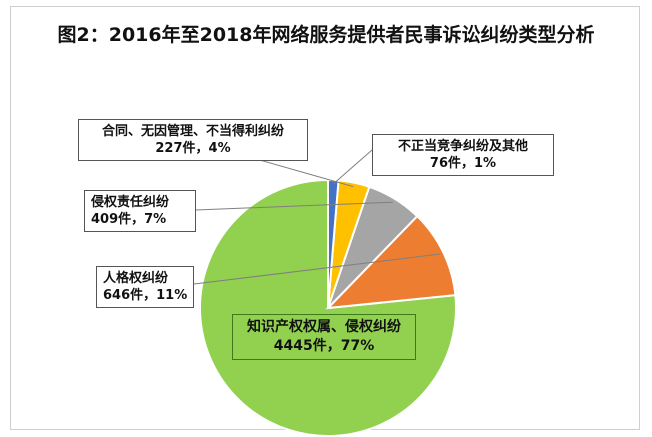  I want to click on label-ip: 知识产权权属、侵权纠纷 4445件，77%, so click(324, 337).